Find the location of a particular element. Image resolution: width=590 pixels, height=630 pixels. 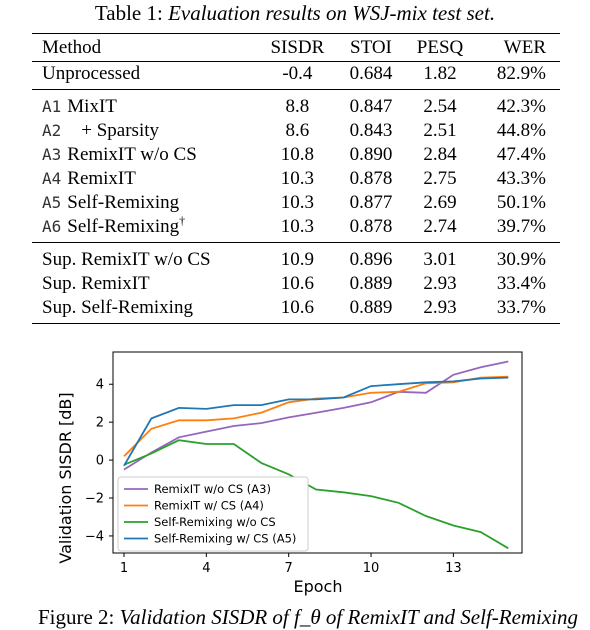

header-method: Method is located at coordinates (145, 47).